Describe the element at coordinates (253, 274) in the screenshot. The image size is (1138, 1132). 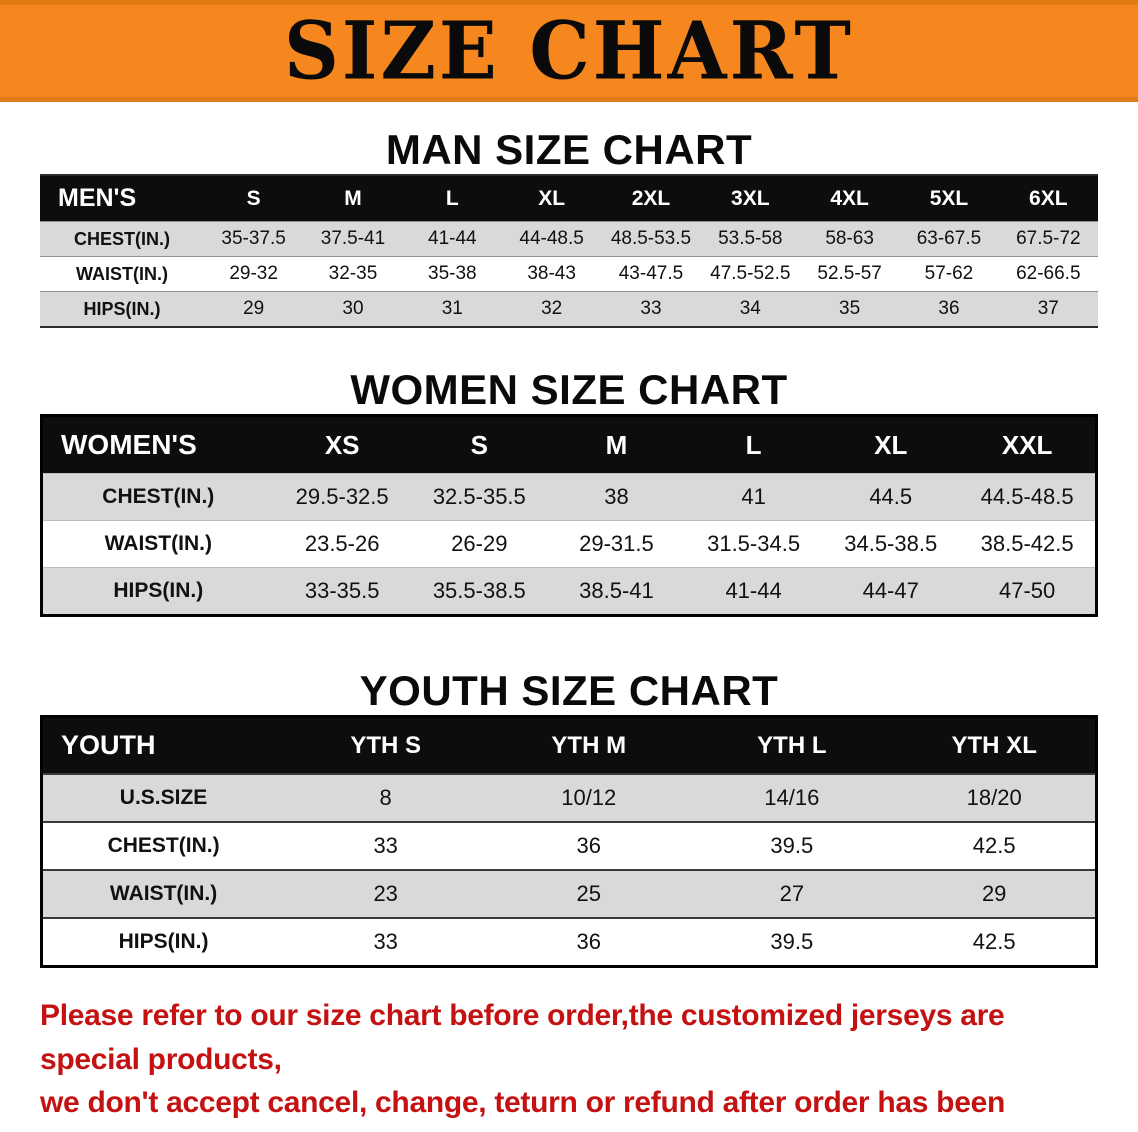
I see `size-value-cell: 29-32` at that location.